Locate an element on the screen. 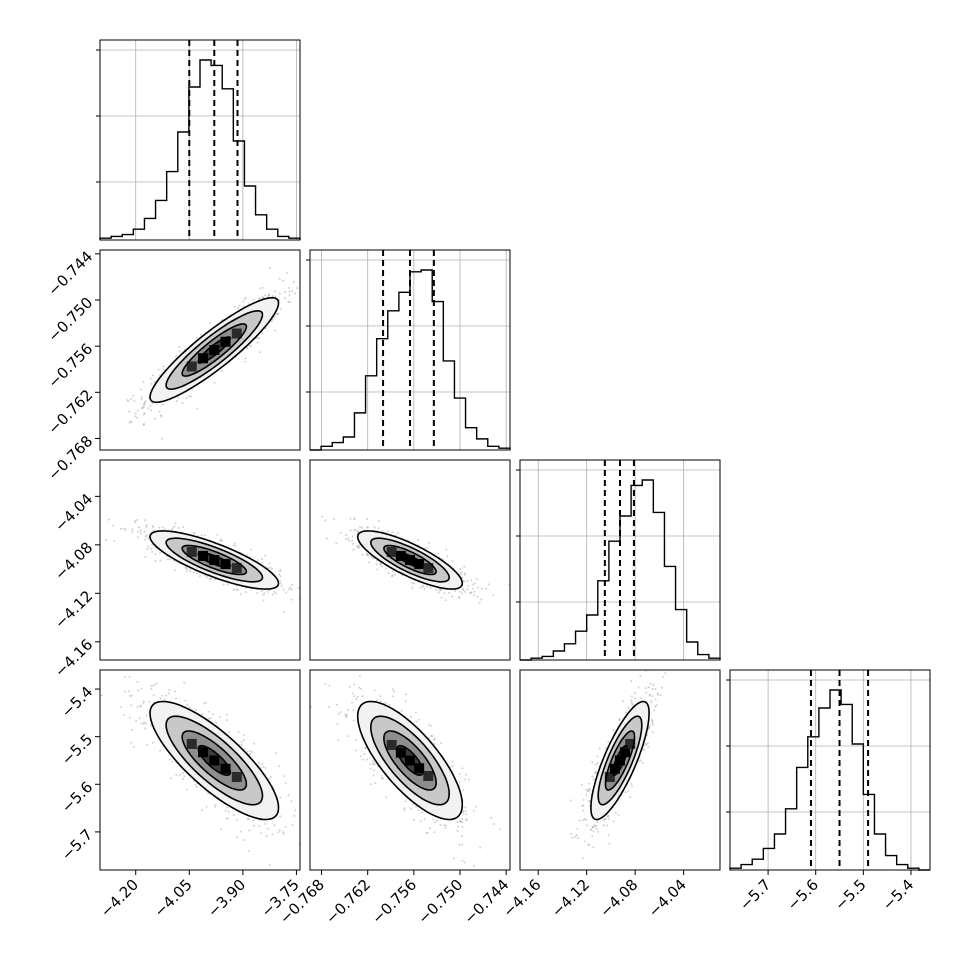 This screenshot has width=970, height=970. panel-content is located at coordinates (200, 771).